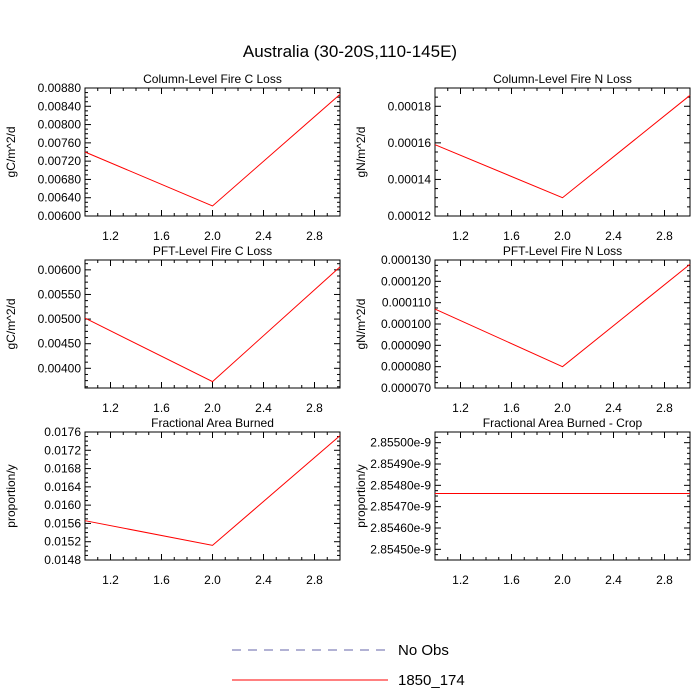  What do you see at coordinates (62, 505) in the screenshot?
I see `y-tick-label: 0.0160` at bounding box center [62, 505].